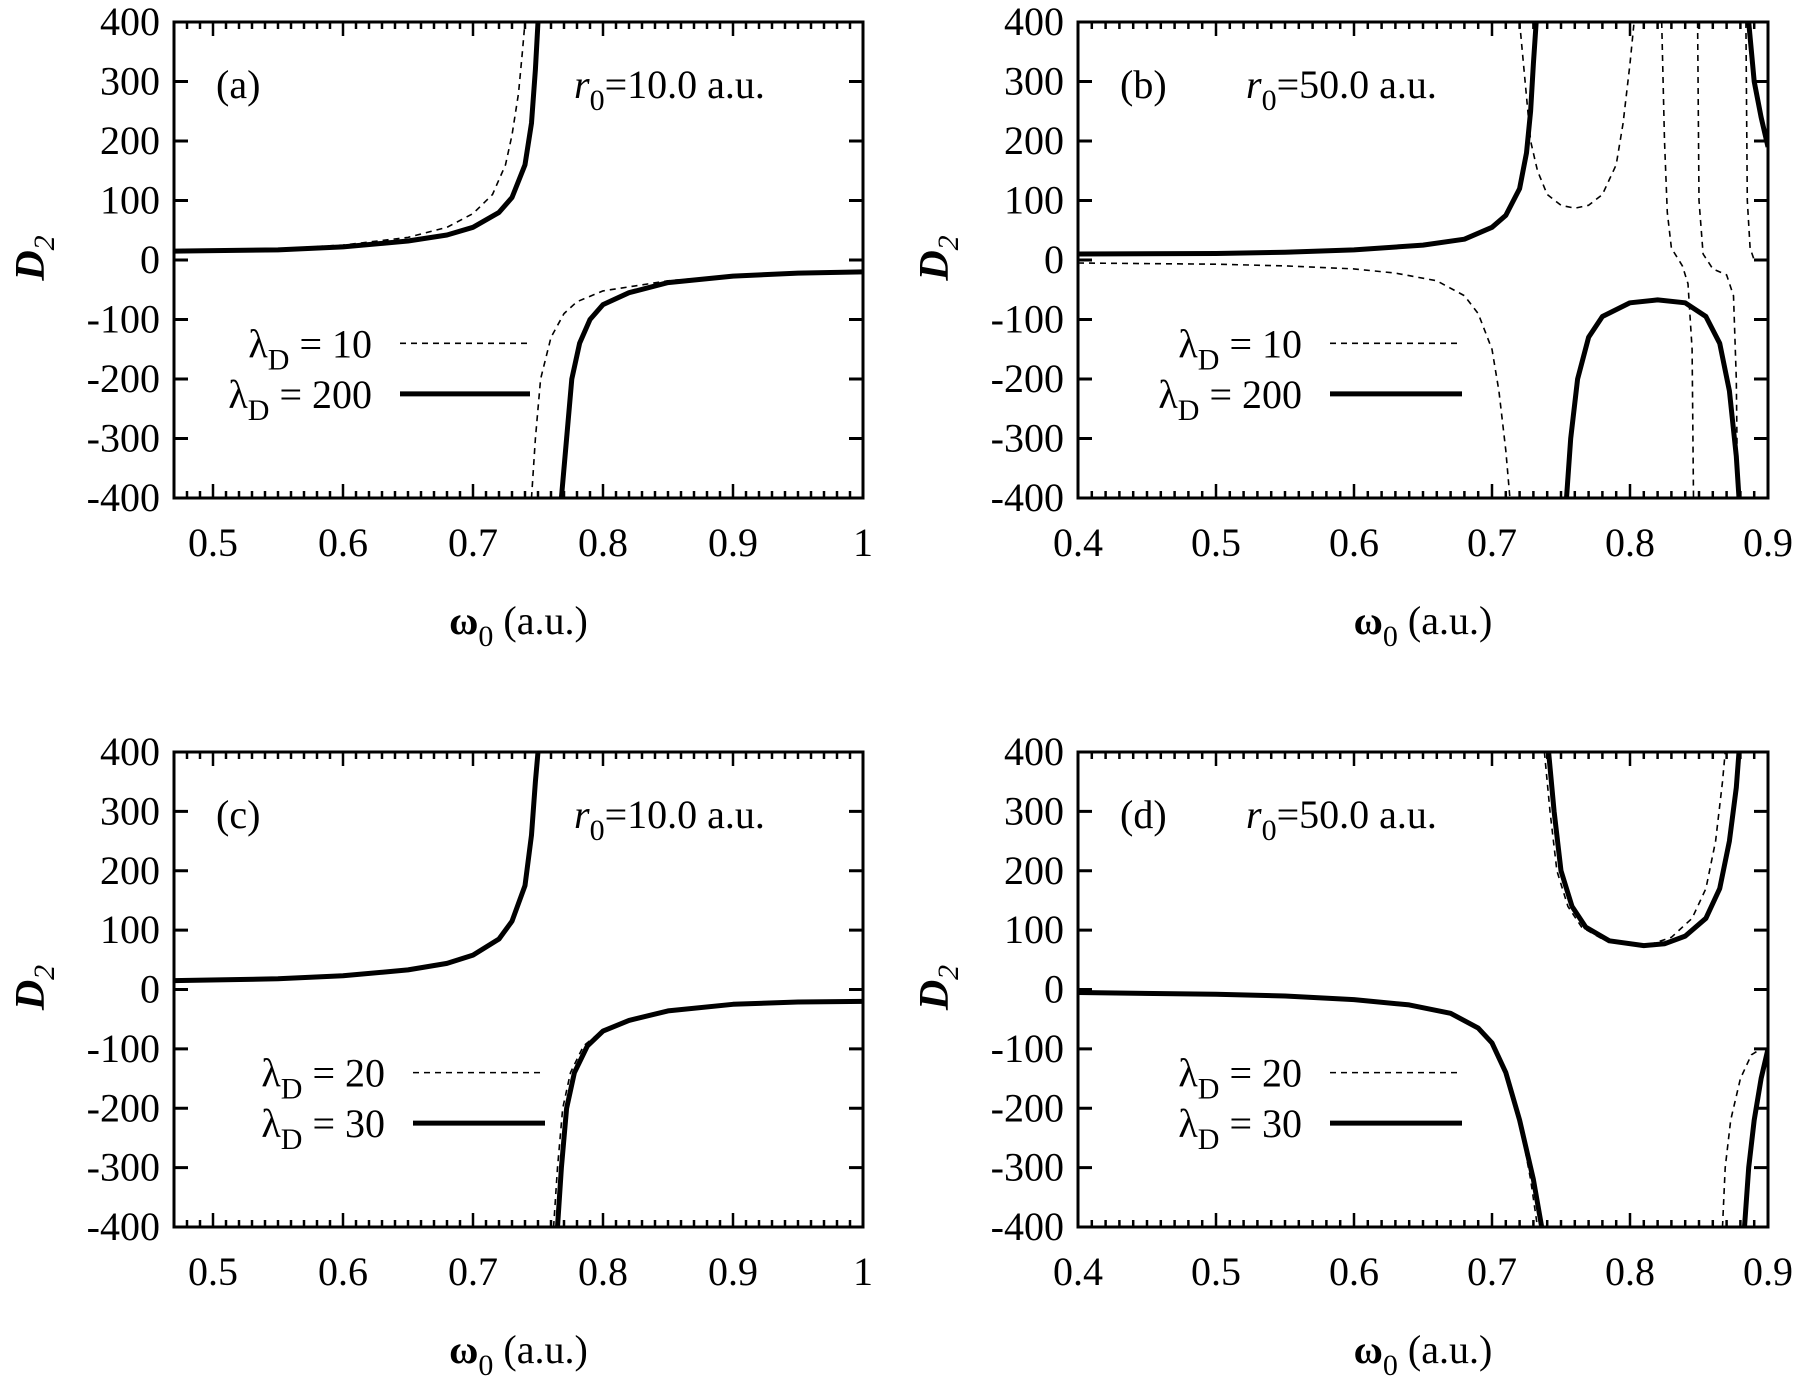  Describe the element at coordinates (1341, 89) in the screenshot. I see `r0-annotation: r0=50.0 a.u.` at that location.